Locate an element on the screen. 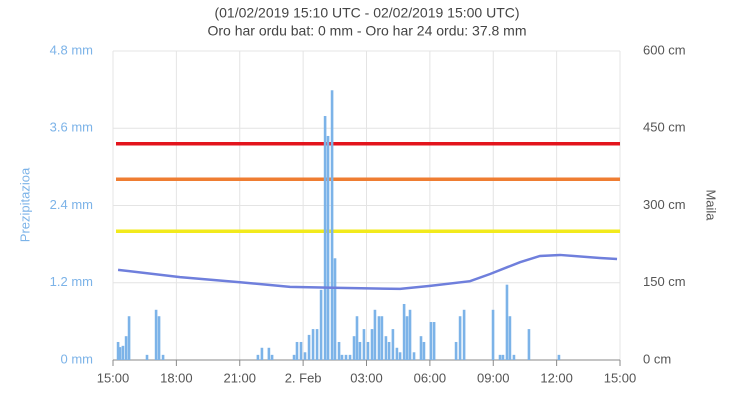 The height and width of the screenshot is (413, 735). y2-tick-label: 300 cm is located at coordinates (664, 204).